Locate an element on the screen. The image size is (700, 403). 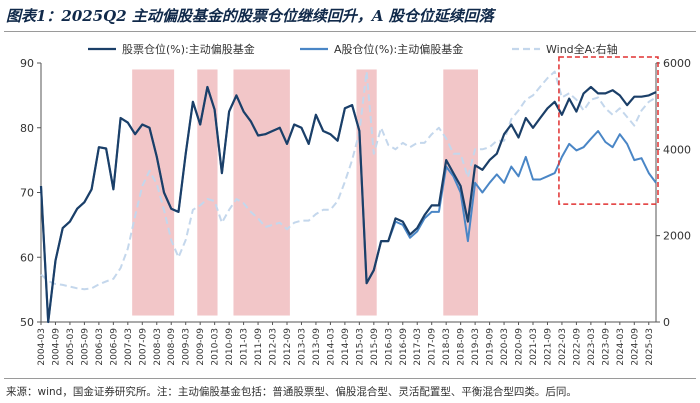
x-tick-label: 2005-03 is located at coordinates (71, 347).